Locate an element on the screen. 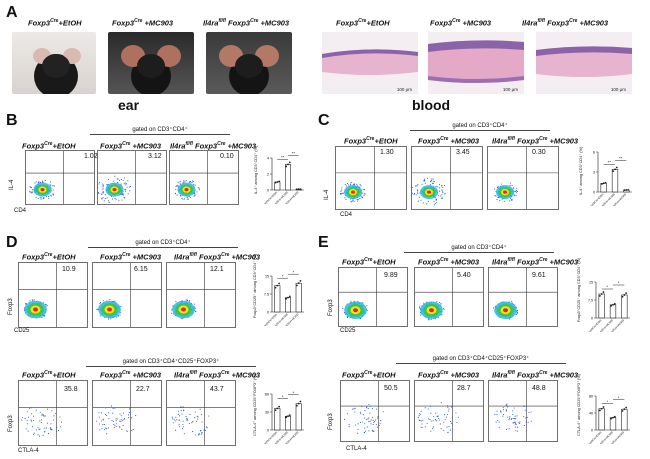  group-title-a4: Foxp3Cre+EtOH is located at coordinates (363, 23).